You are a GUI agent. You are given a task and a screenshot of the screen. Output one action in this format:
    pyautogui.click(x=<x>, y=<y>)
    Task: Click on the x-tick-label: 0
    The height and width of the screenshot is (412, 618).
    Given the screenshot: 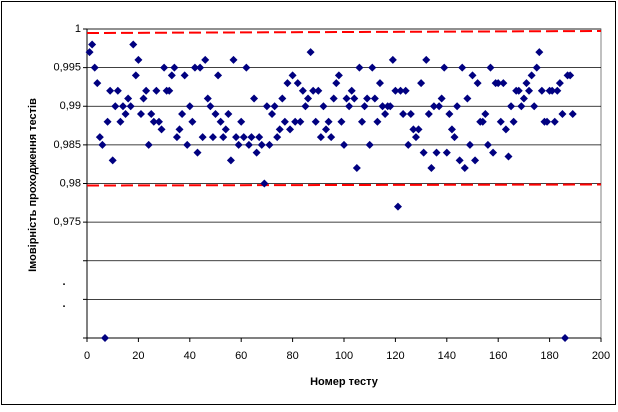 What is the action you would take?
    pyautogui.click(x=87, y=356)
    